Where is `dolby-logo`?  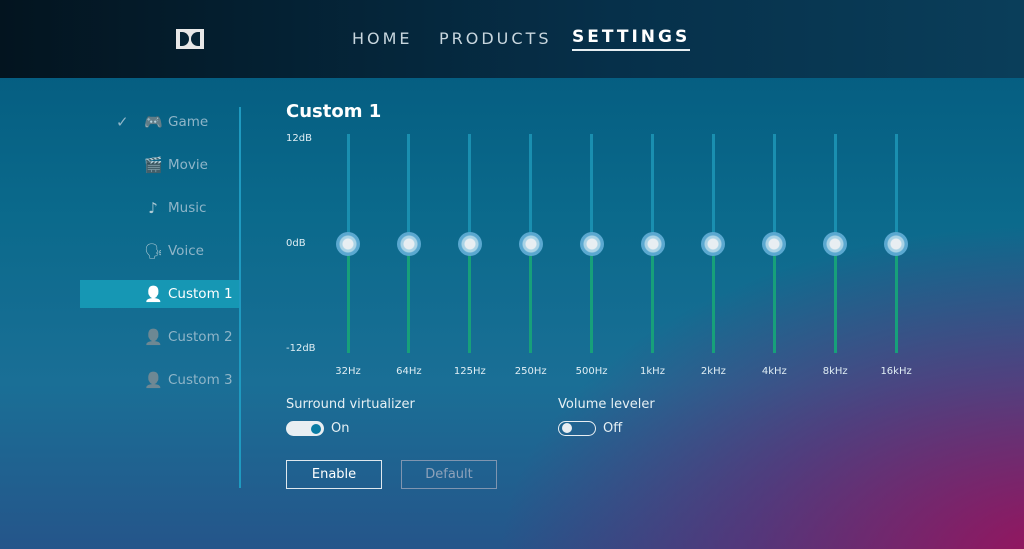 dolby-logo is located at coordinates (190, 39).